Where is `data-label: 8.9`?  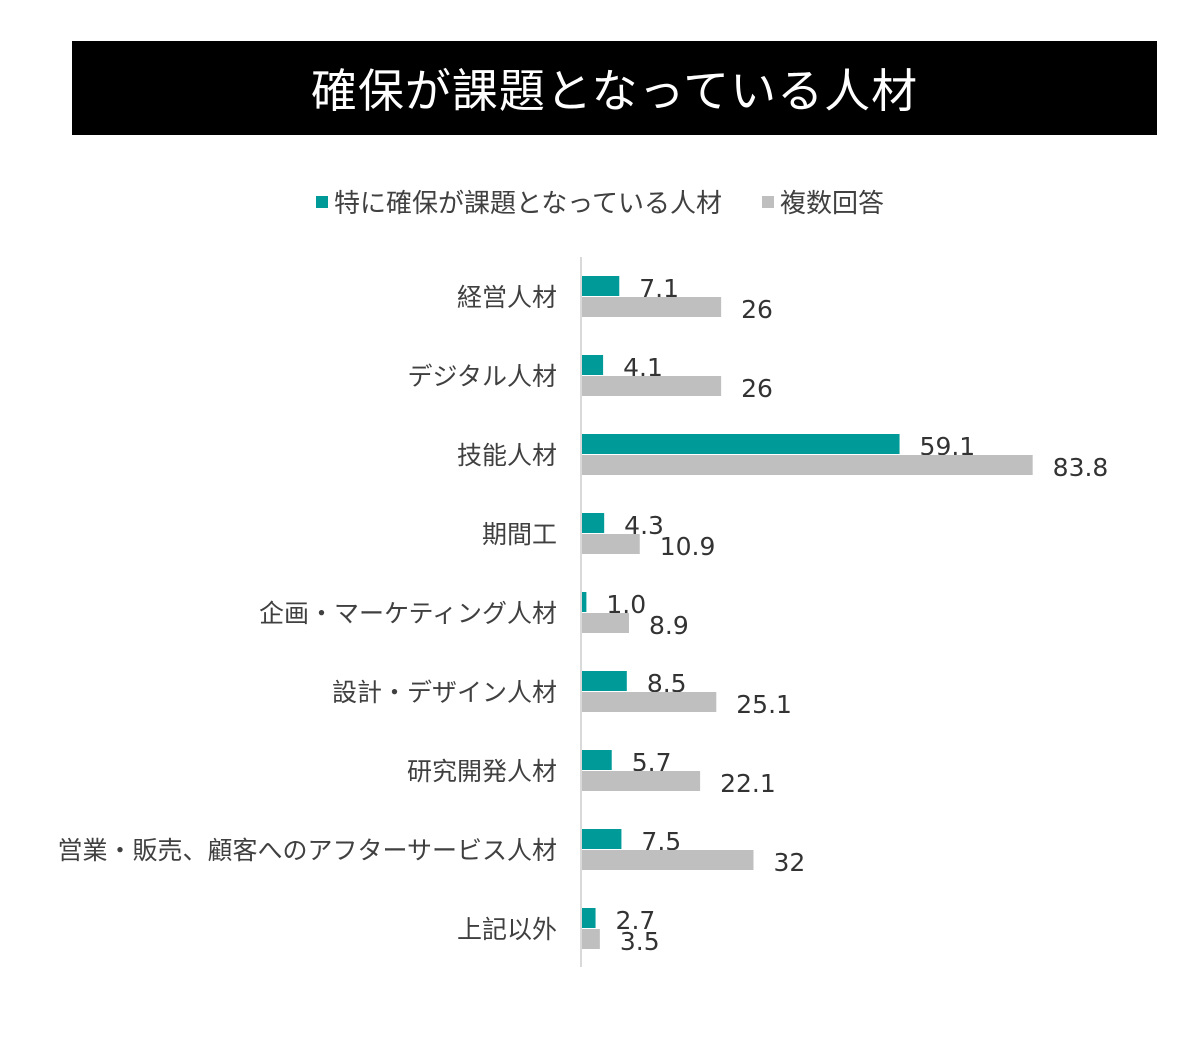
data-label: 8.9 is located at coordinates (669, 625).